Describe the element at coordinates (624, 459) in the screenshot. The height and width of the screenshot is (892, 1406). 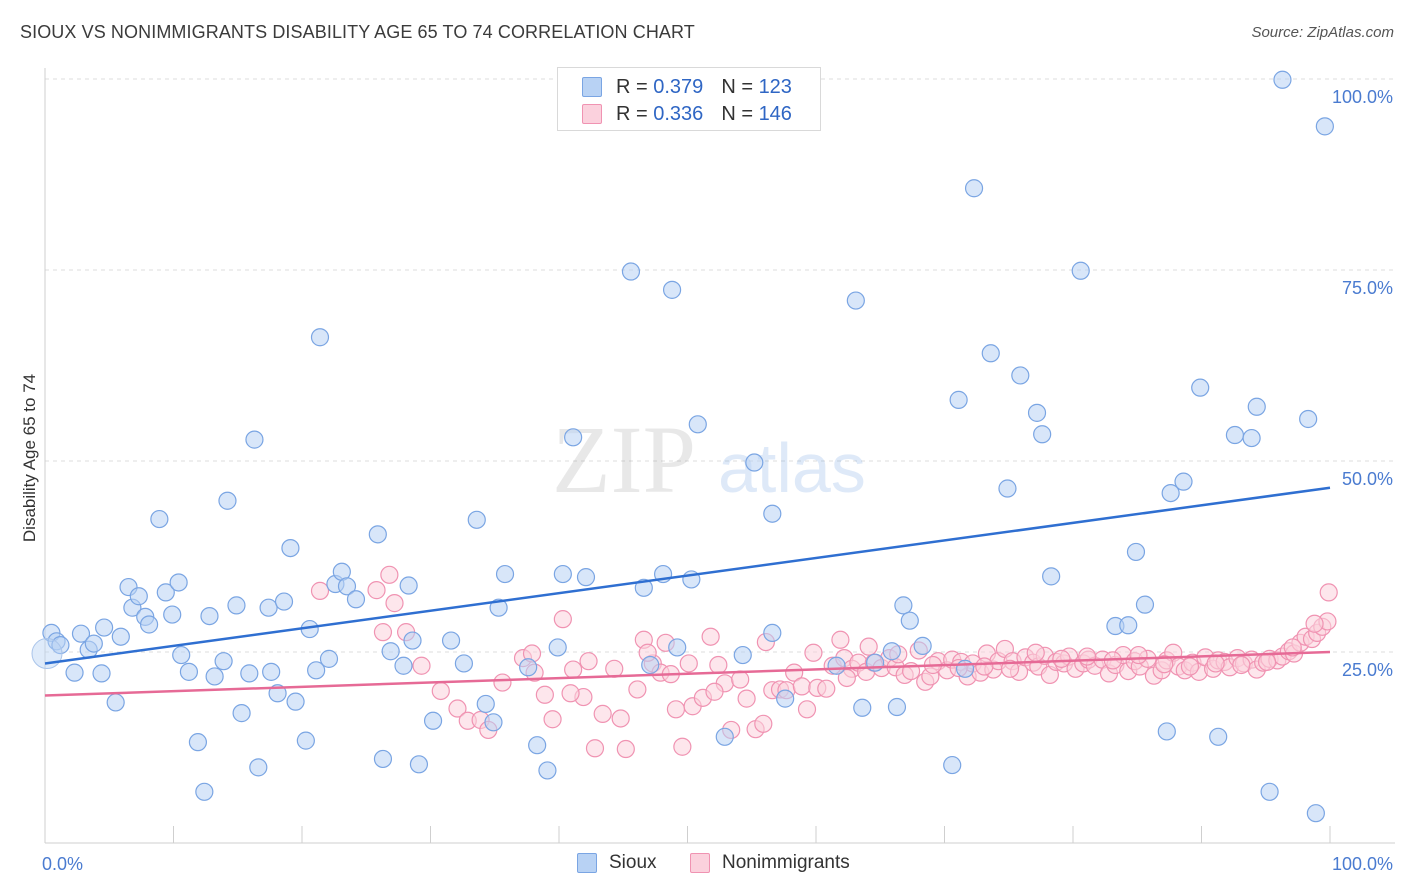
I see `watermark-zip: ZIP` at that location.